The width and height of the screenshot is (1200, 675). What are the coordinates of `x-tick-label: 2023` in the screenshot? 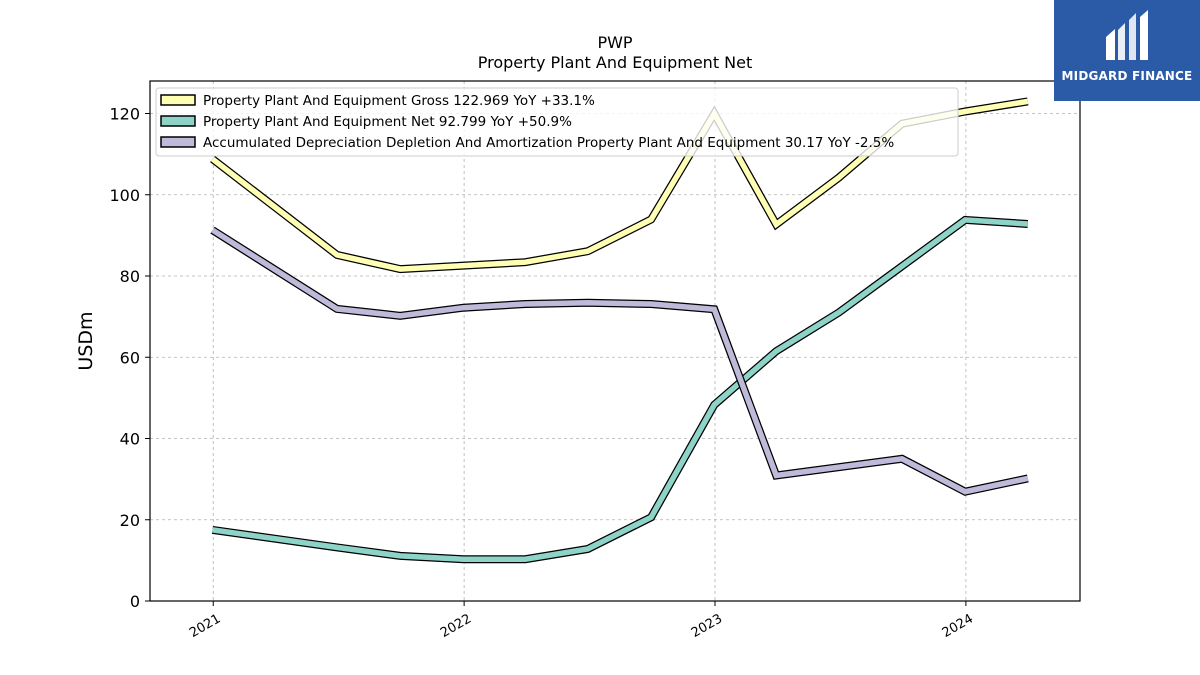 It's located at (707, 626).